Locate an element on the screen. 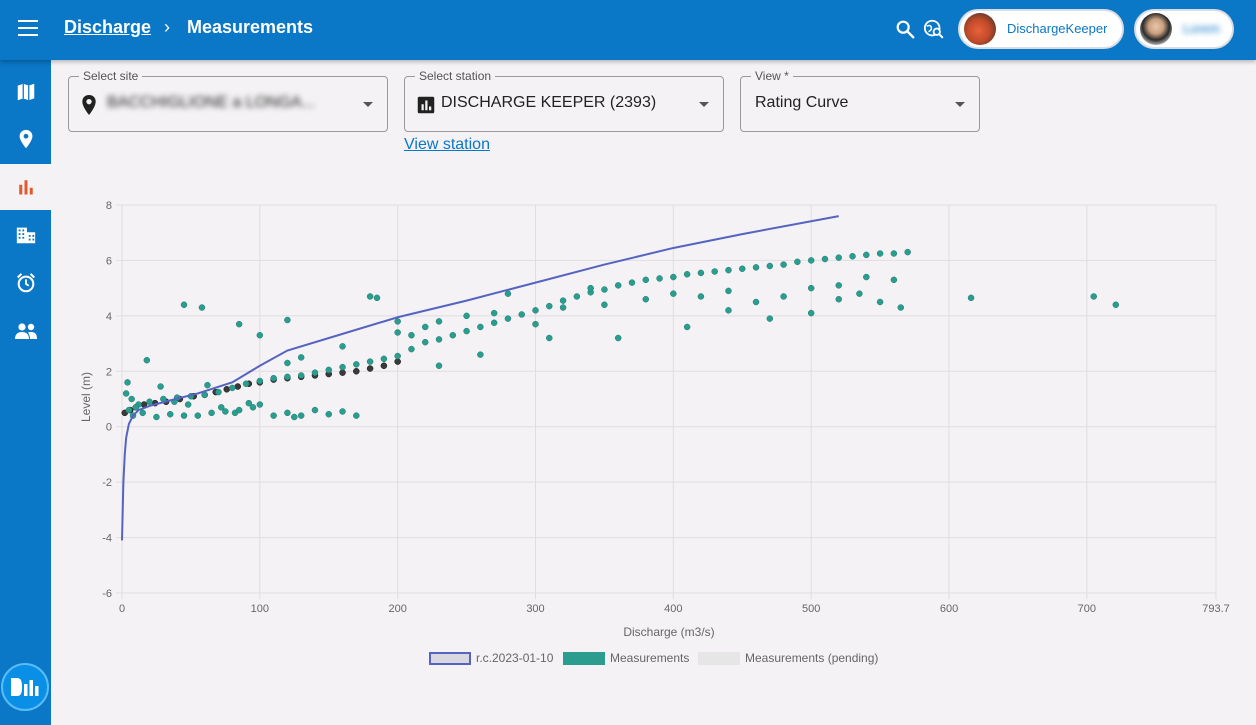 The height and width of the screenshot is (725, 1256). view-select-value: Rating Curve is located at coordinates (802, 102).